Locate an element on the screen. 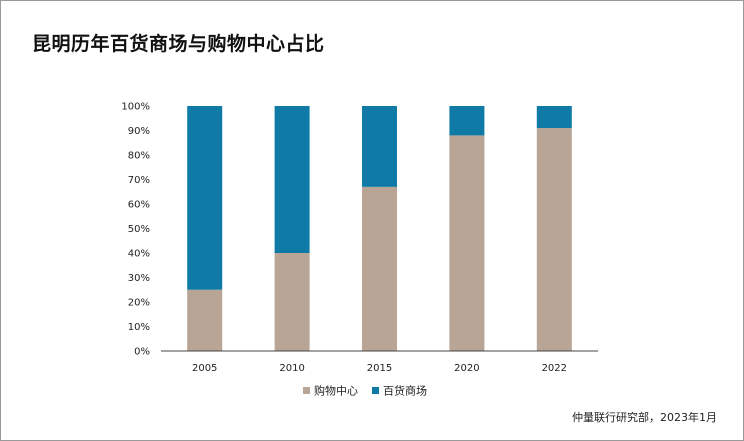 The width and height of the screenshot is (744, 441). x-tick-label: 2005 is located at coordinates (204, 368).